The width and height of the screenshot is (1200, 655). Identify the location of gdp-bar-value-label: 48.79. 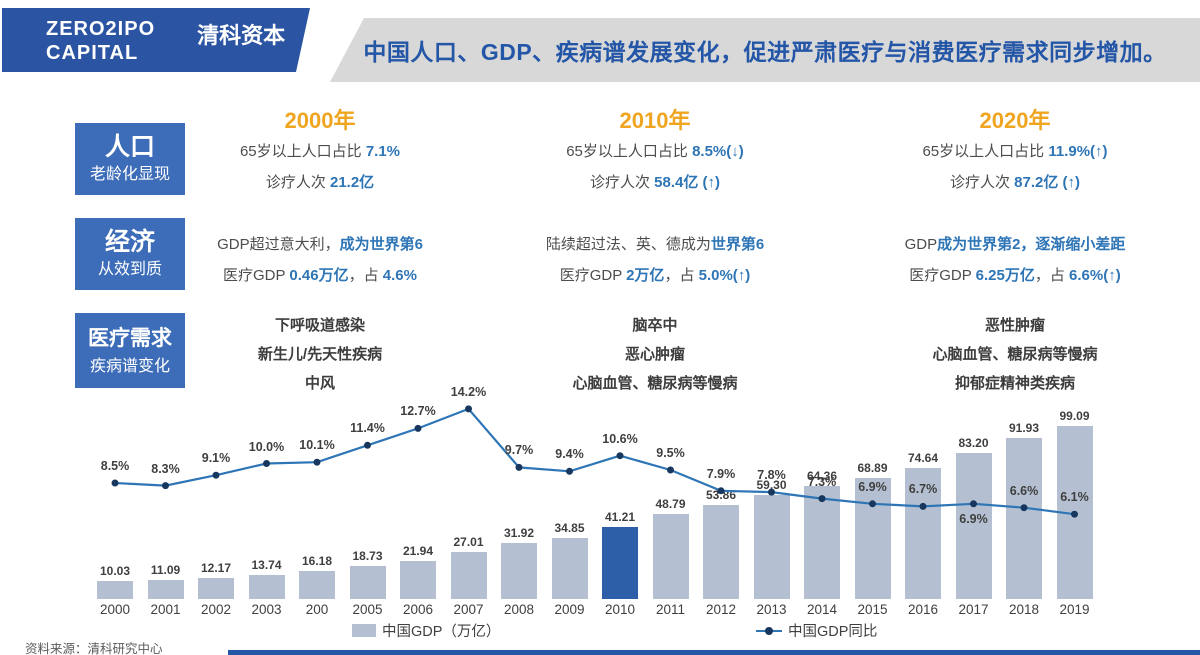
(670, 503).